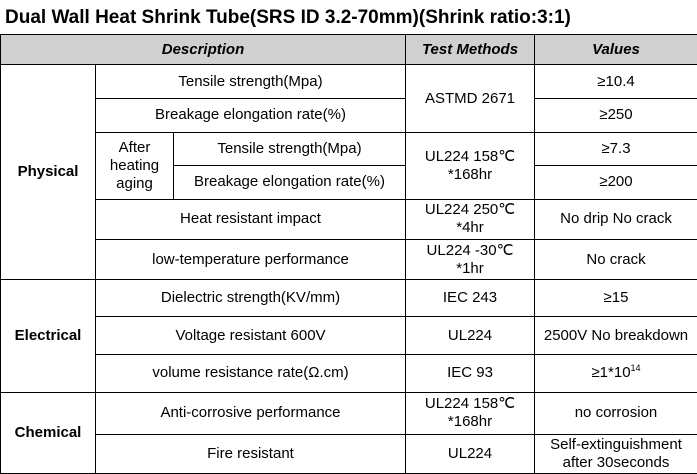 The width and height of the screenshot is (697, 474). Describe the element at coordinates (134, 165) in the screenshot. I see `desc-after-heating-aging: After heating aging` at that location.